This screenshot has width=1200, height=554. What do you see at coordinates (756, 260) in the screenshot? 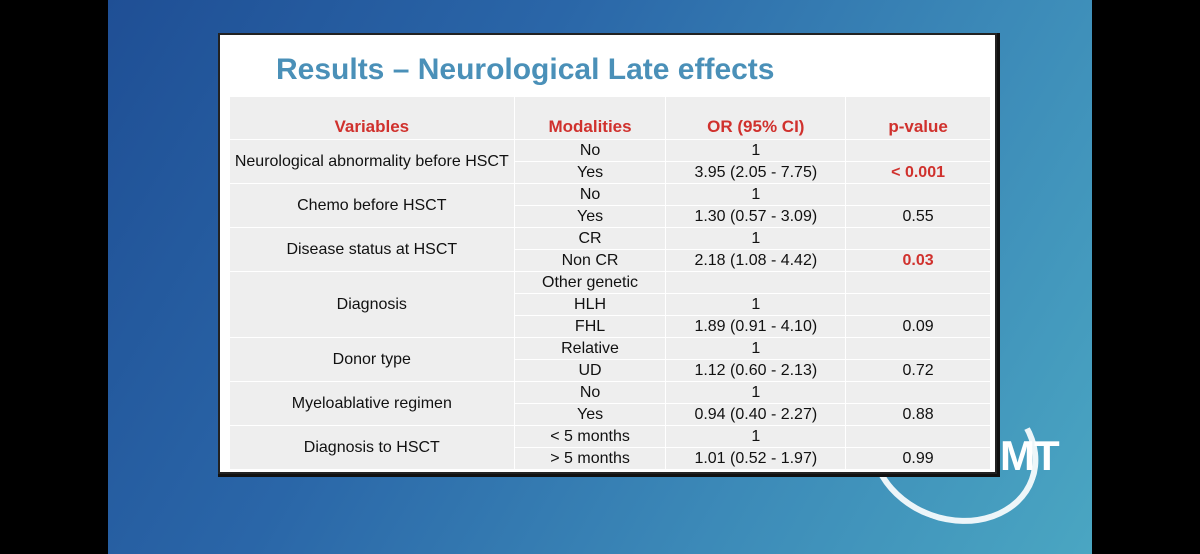
I see `odds-ratio-cell: 2.18 (1.08 - 4.42)` at bounding box center [756, 260].